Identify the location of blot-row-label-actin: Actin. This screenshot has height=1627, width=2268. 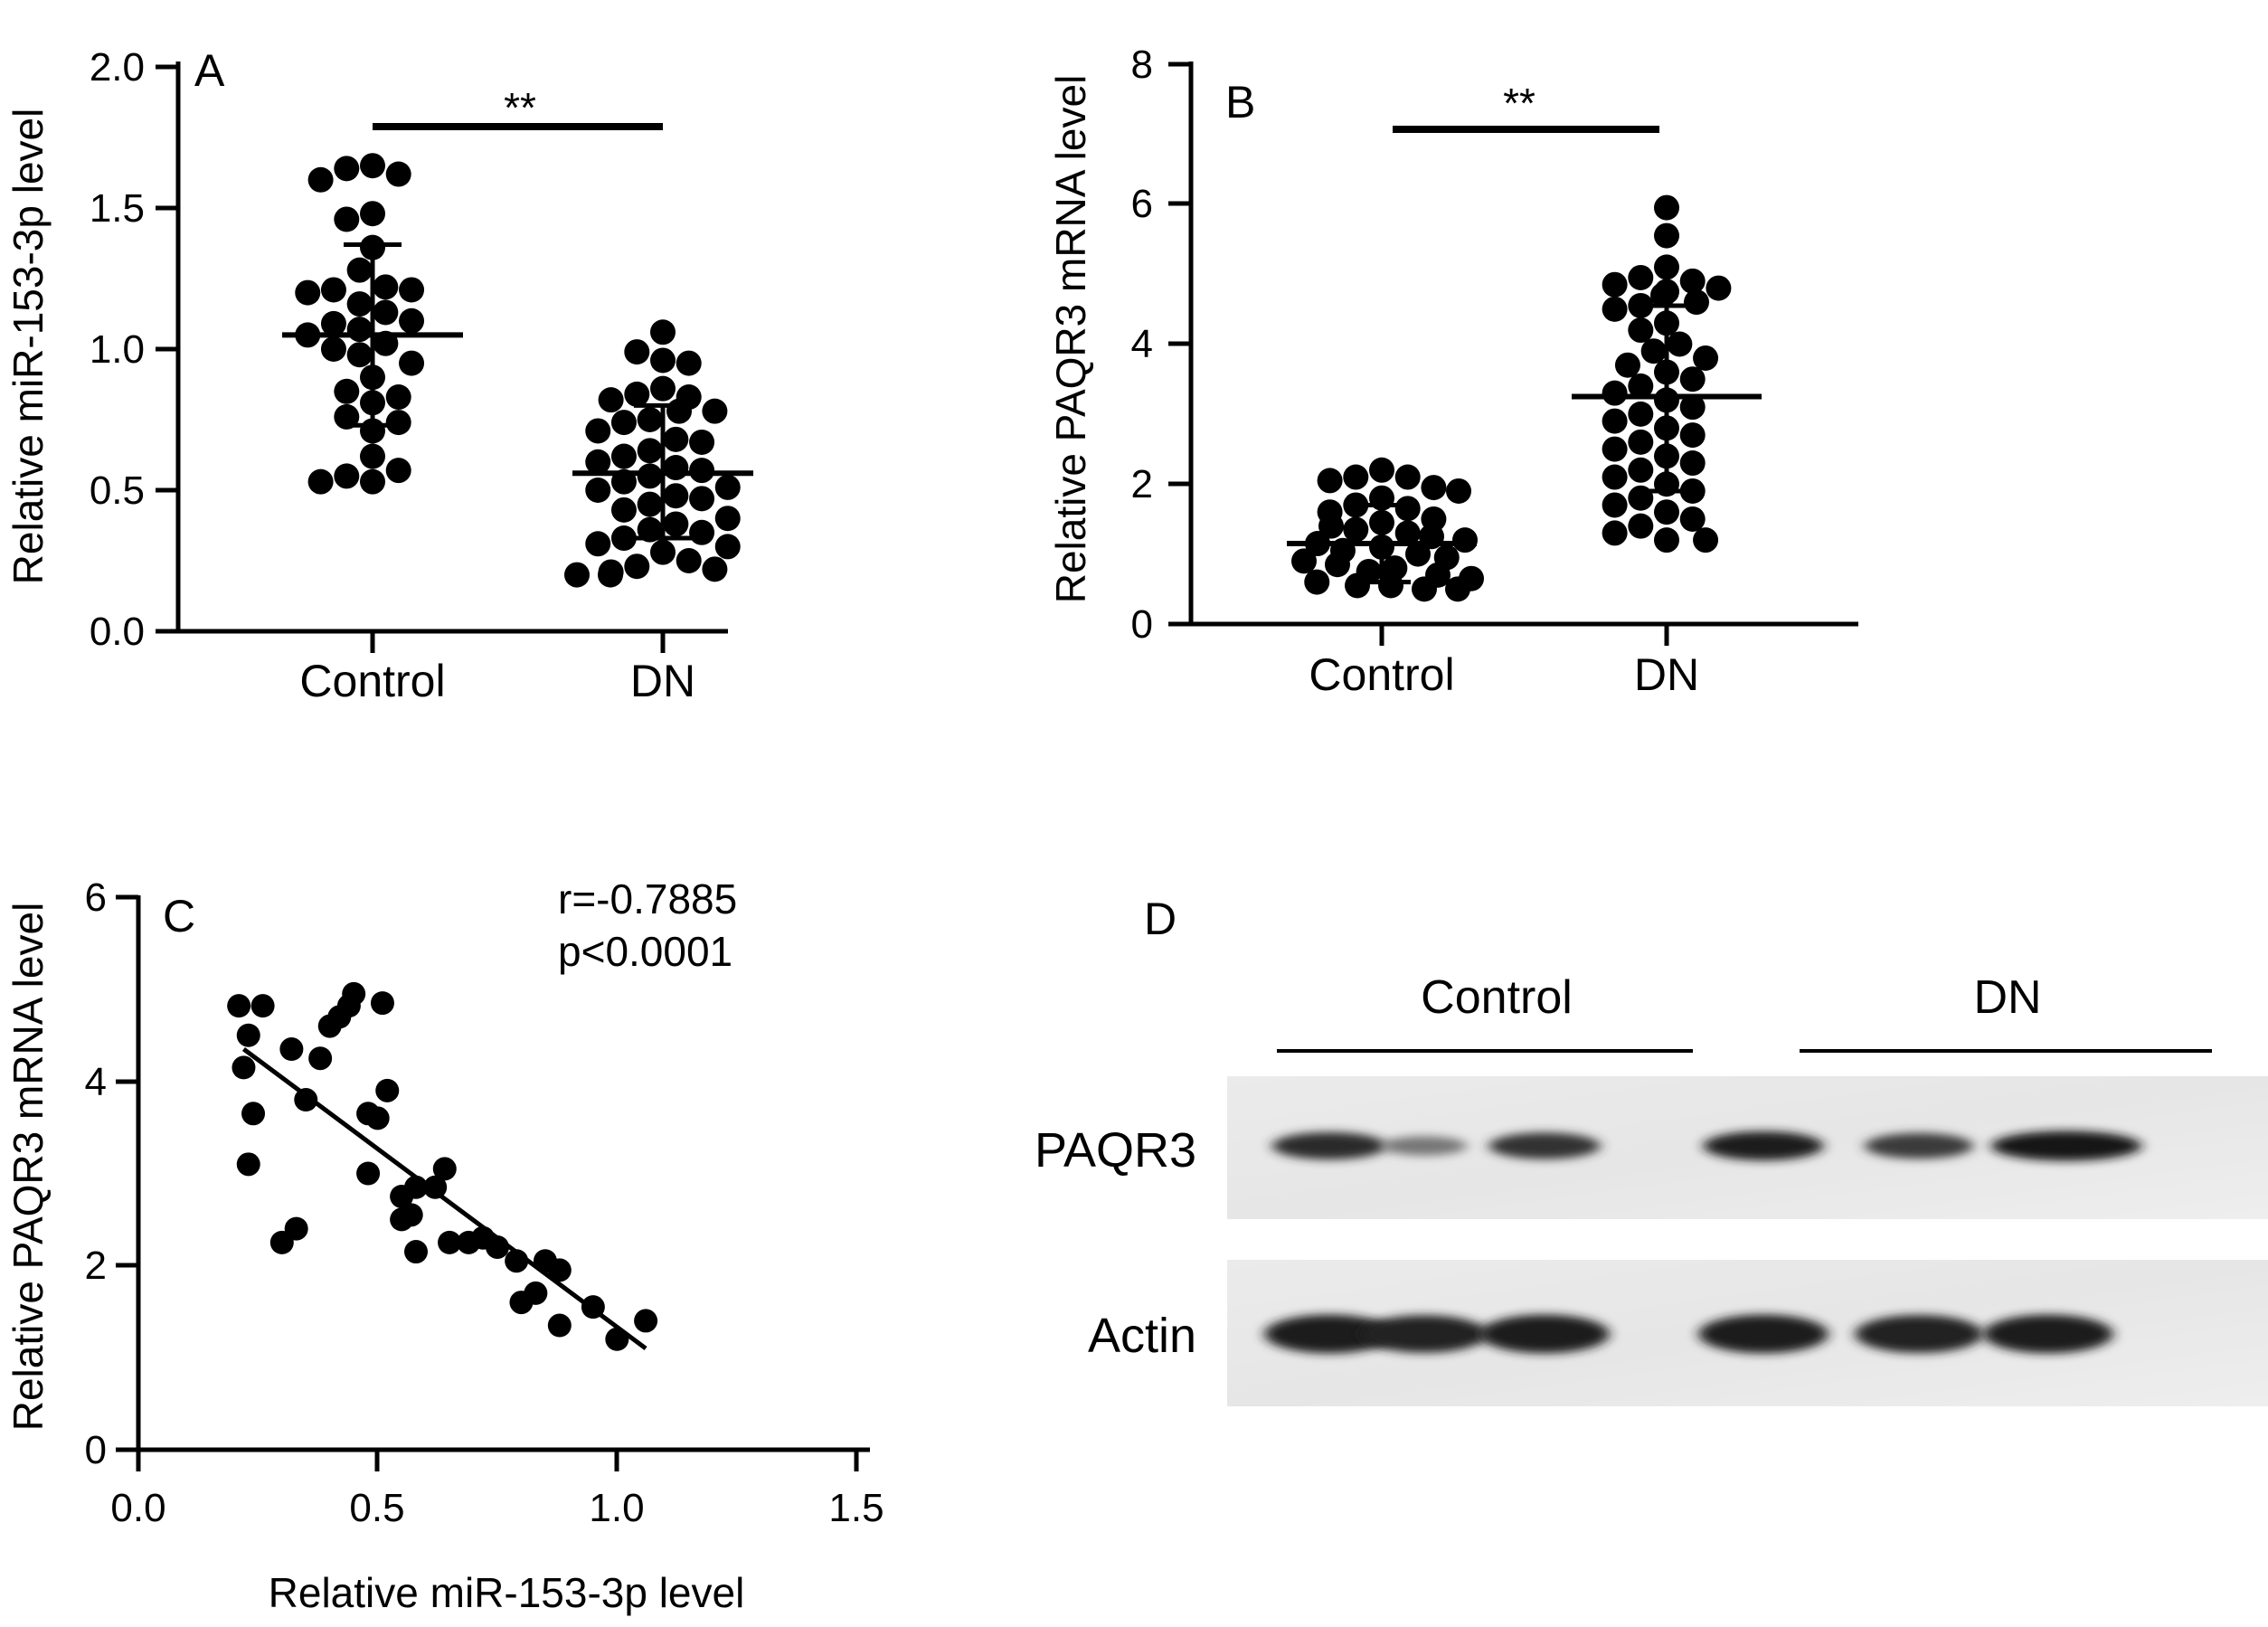
(1142, 1336).